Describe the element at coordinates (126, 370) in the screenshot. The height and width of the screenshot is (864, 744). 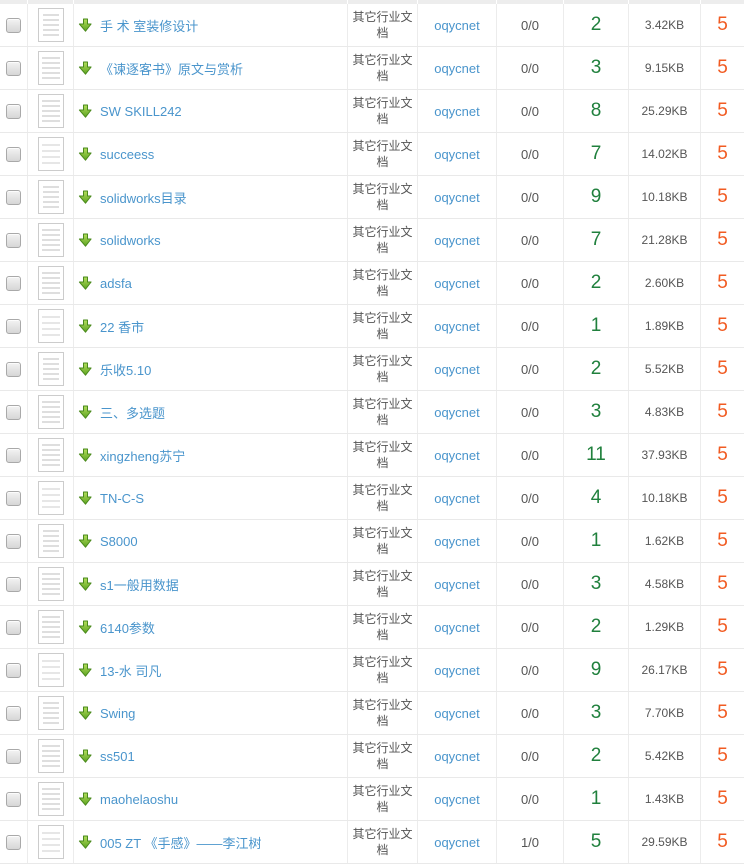
I see `document-title-link: 乐收5.10` at that location.